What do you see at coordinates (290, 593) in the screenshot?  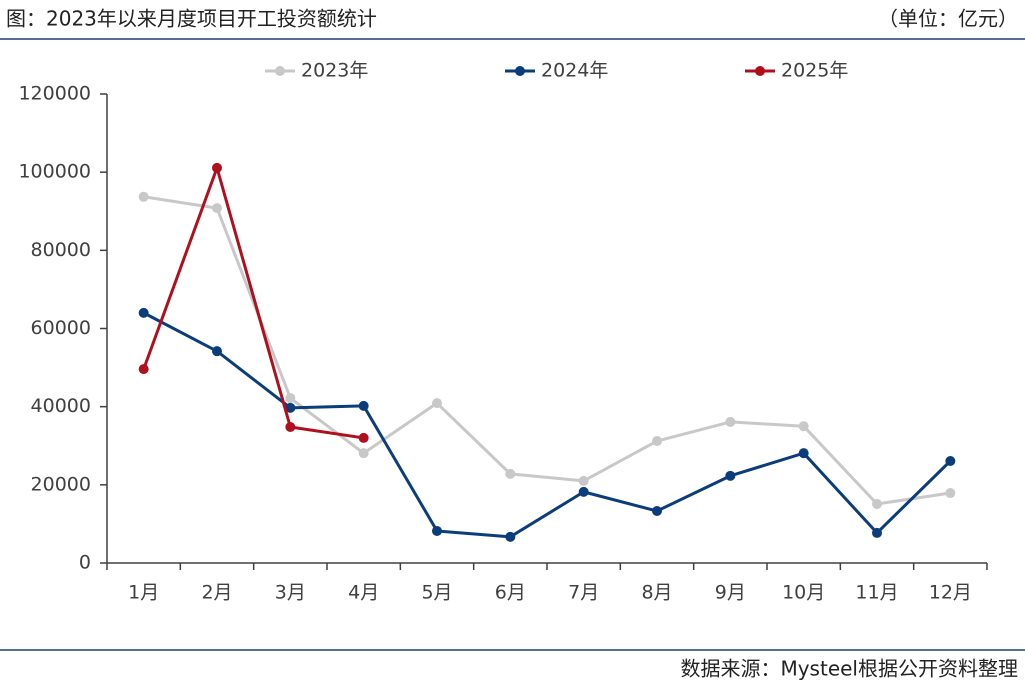 I see `x-tick-label: 3月` at bounding box center [290, 593].